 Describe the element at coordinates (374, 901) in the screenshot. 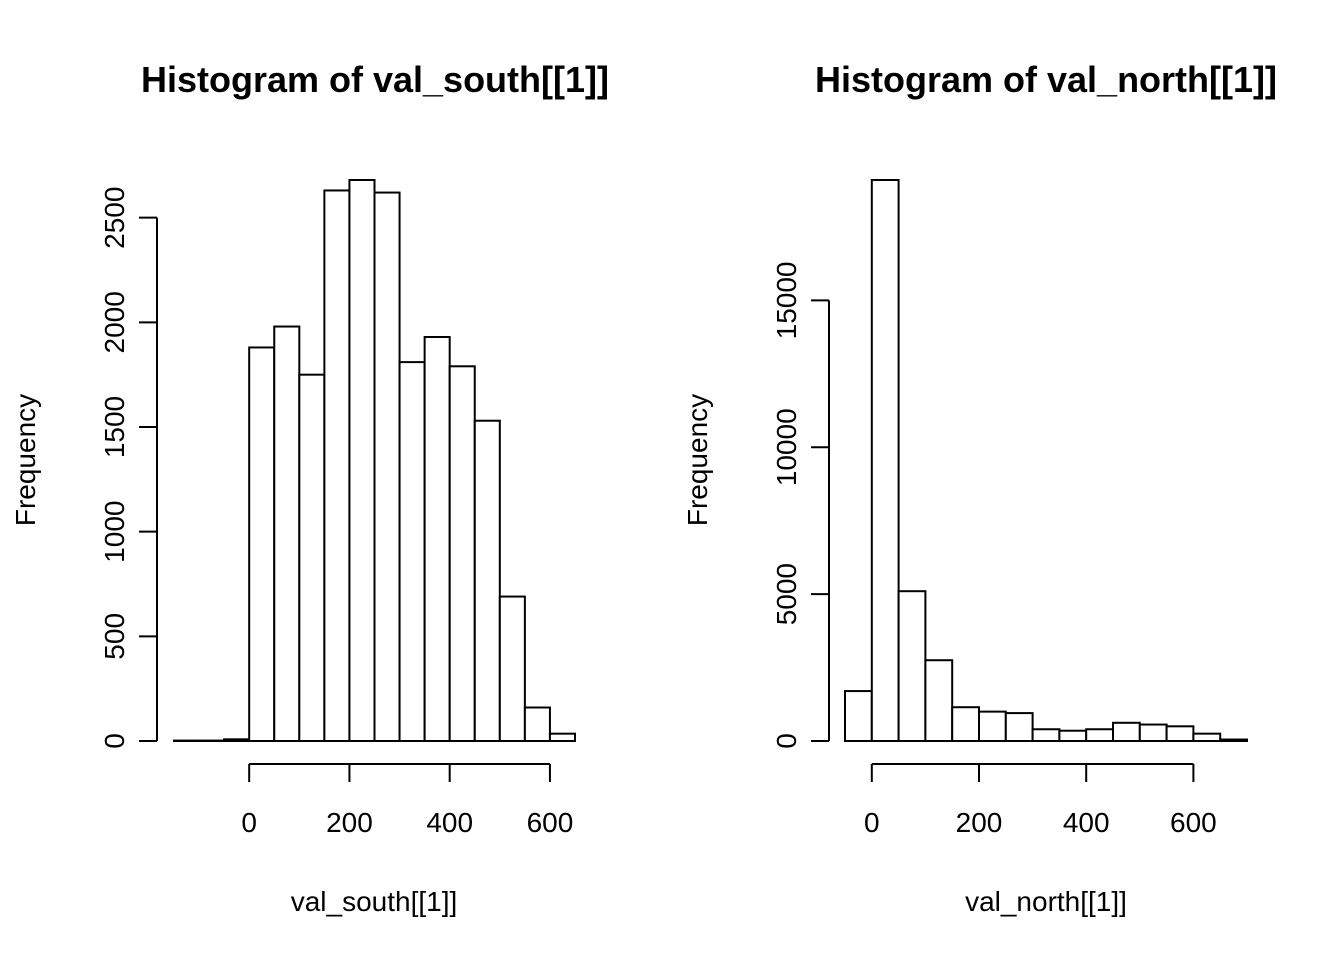

I see `x-axis-label-south: val_south[[1]]` at that location.